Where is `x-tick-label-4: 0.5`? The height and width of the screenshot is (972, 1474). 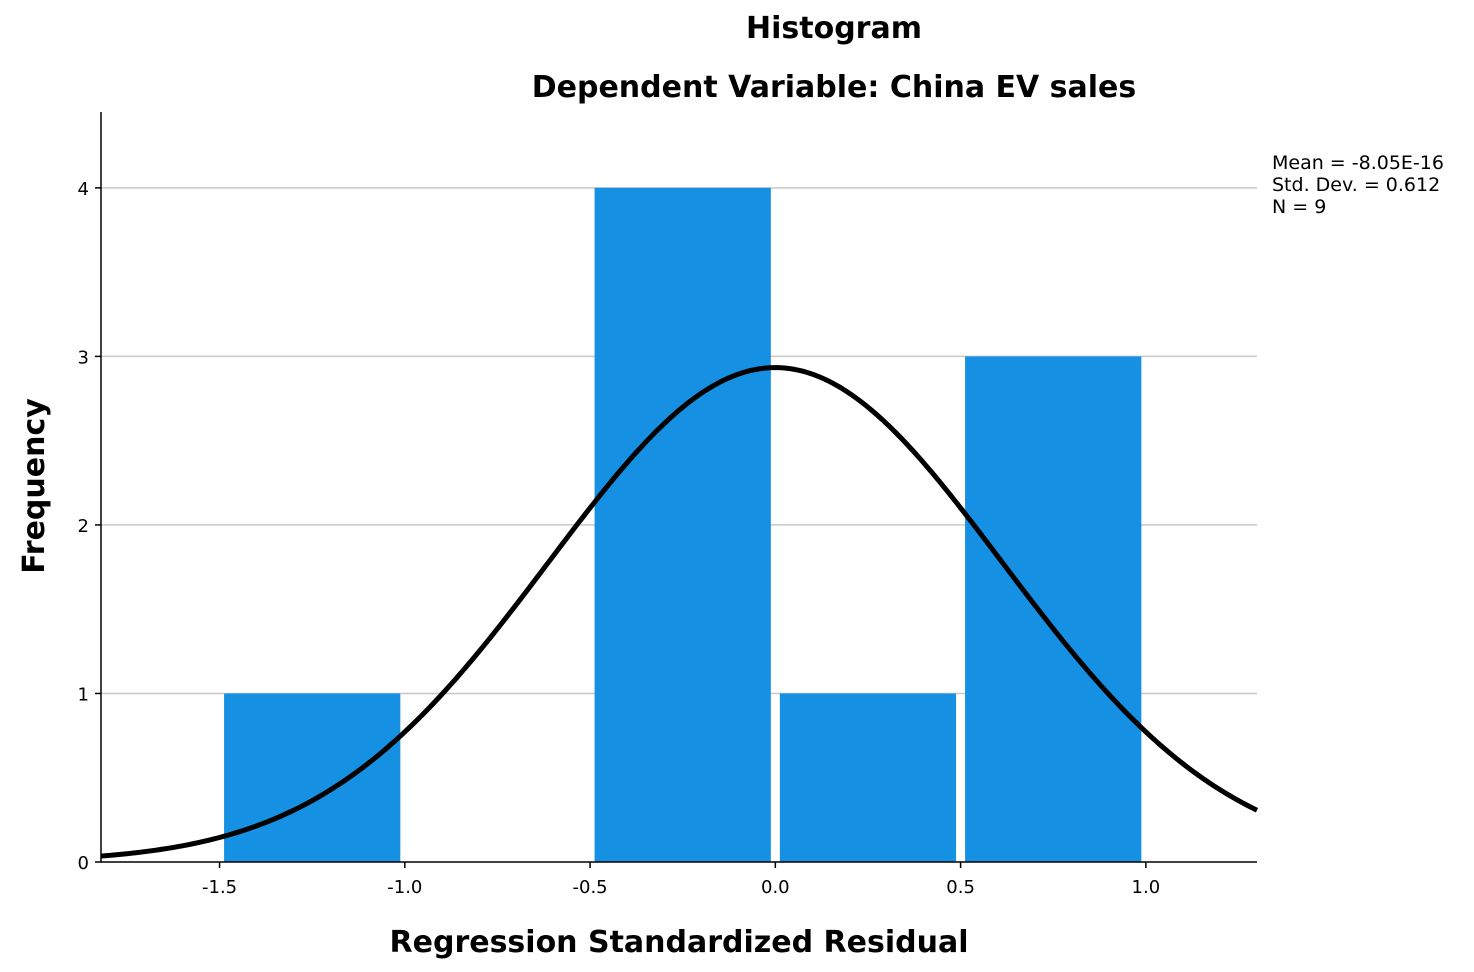
x-tick-label-4: 0.5 is located at coordinates (960, 887).